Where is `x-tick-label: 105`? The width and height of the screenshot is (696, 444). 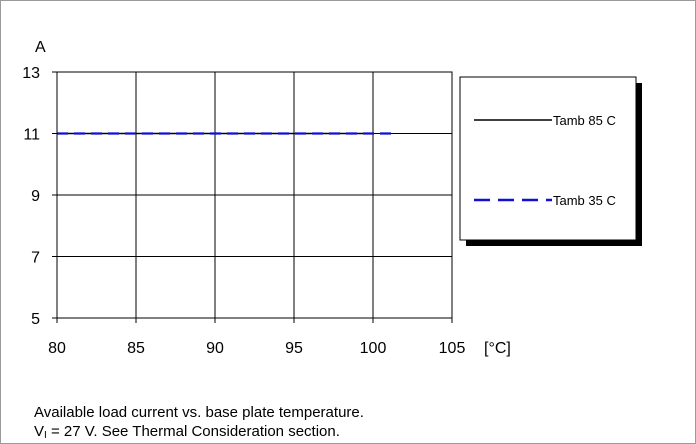 x-tick-label: 105 is located at coordinates (452, 348).